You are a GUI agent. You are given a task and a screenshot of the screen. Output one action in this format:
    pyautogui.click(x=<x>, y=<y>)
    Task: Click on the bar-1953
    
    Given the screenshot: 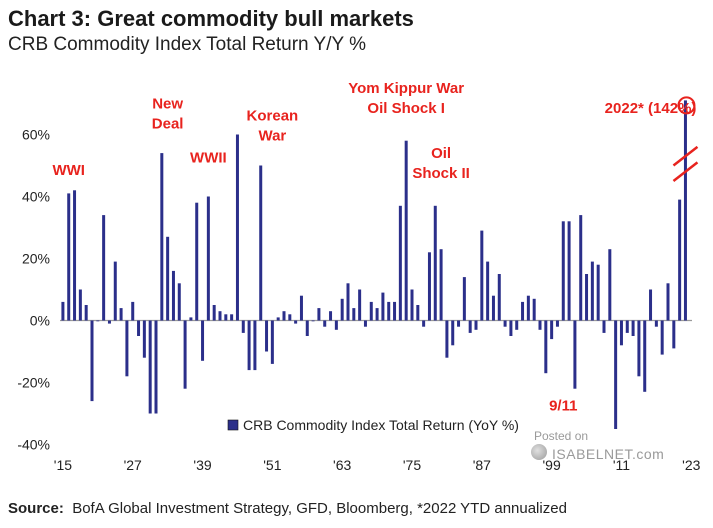 What is the action you would take?
    pyautogui.click(x=284, y=316)
    